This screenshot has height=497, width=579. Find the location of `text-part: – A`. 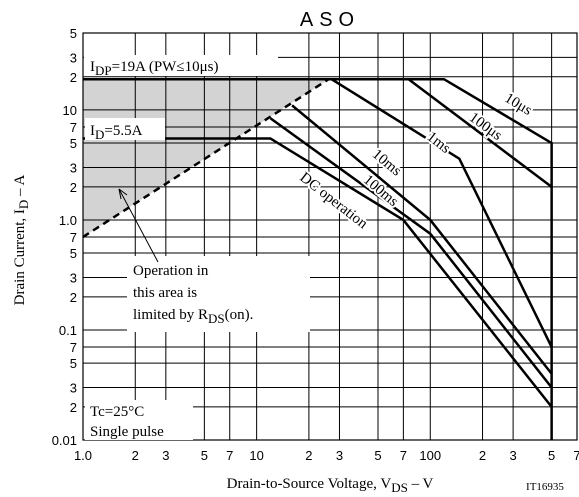

text-part: – A is located at coordinates (20, 187).